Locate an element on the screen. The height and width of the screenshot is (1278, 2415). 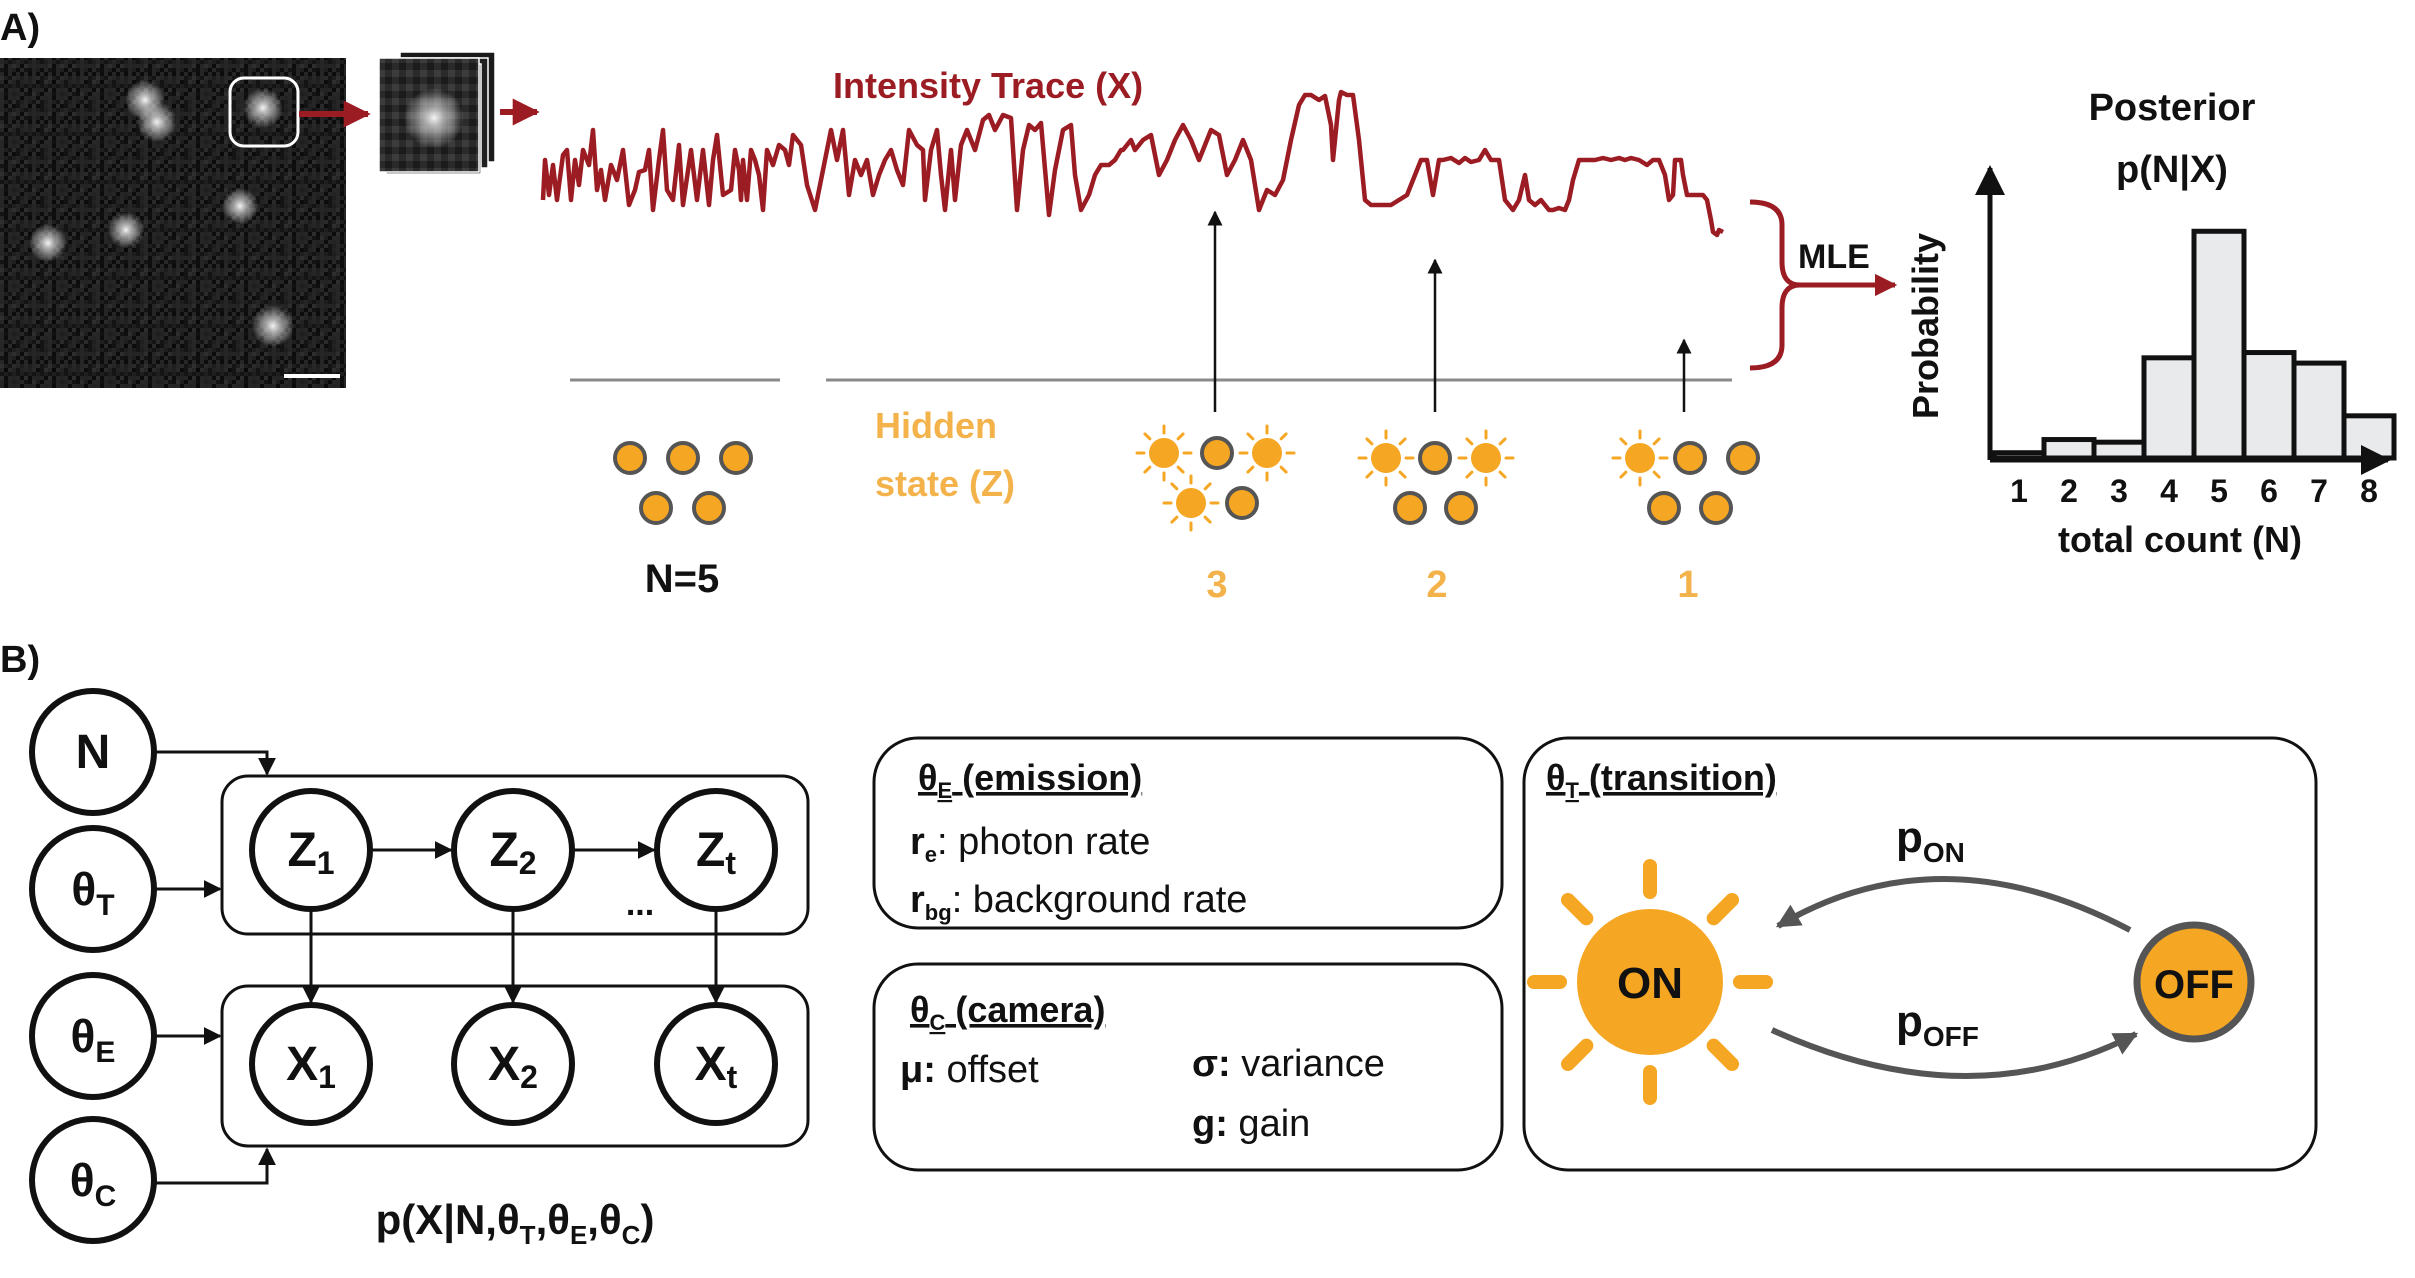
on-state-label: ON is located at coordinates (1650, 983).